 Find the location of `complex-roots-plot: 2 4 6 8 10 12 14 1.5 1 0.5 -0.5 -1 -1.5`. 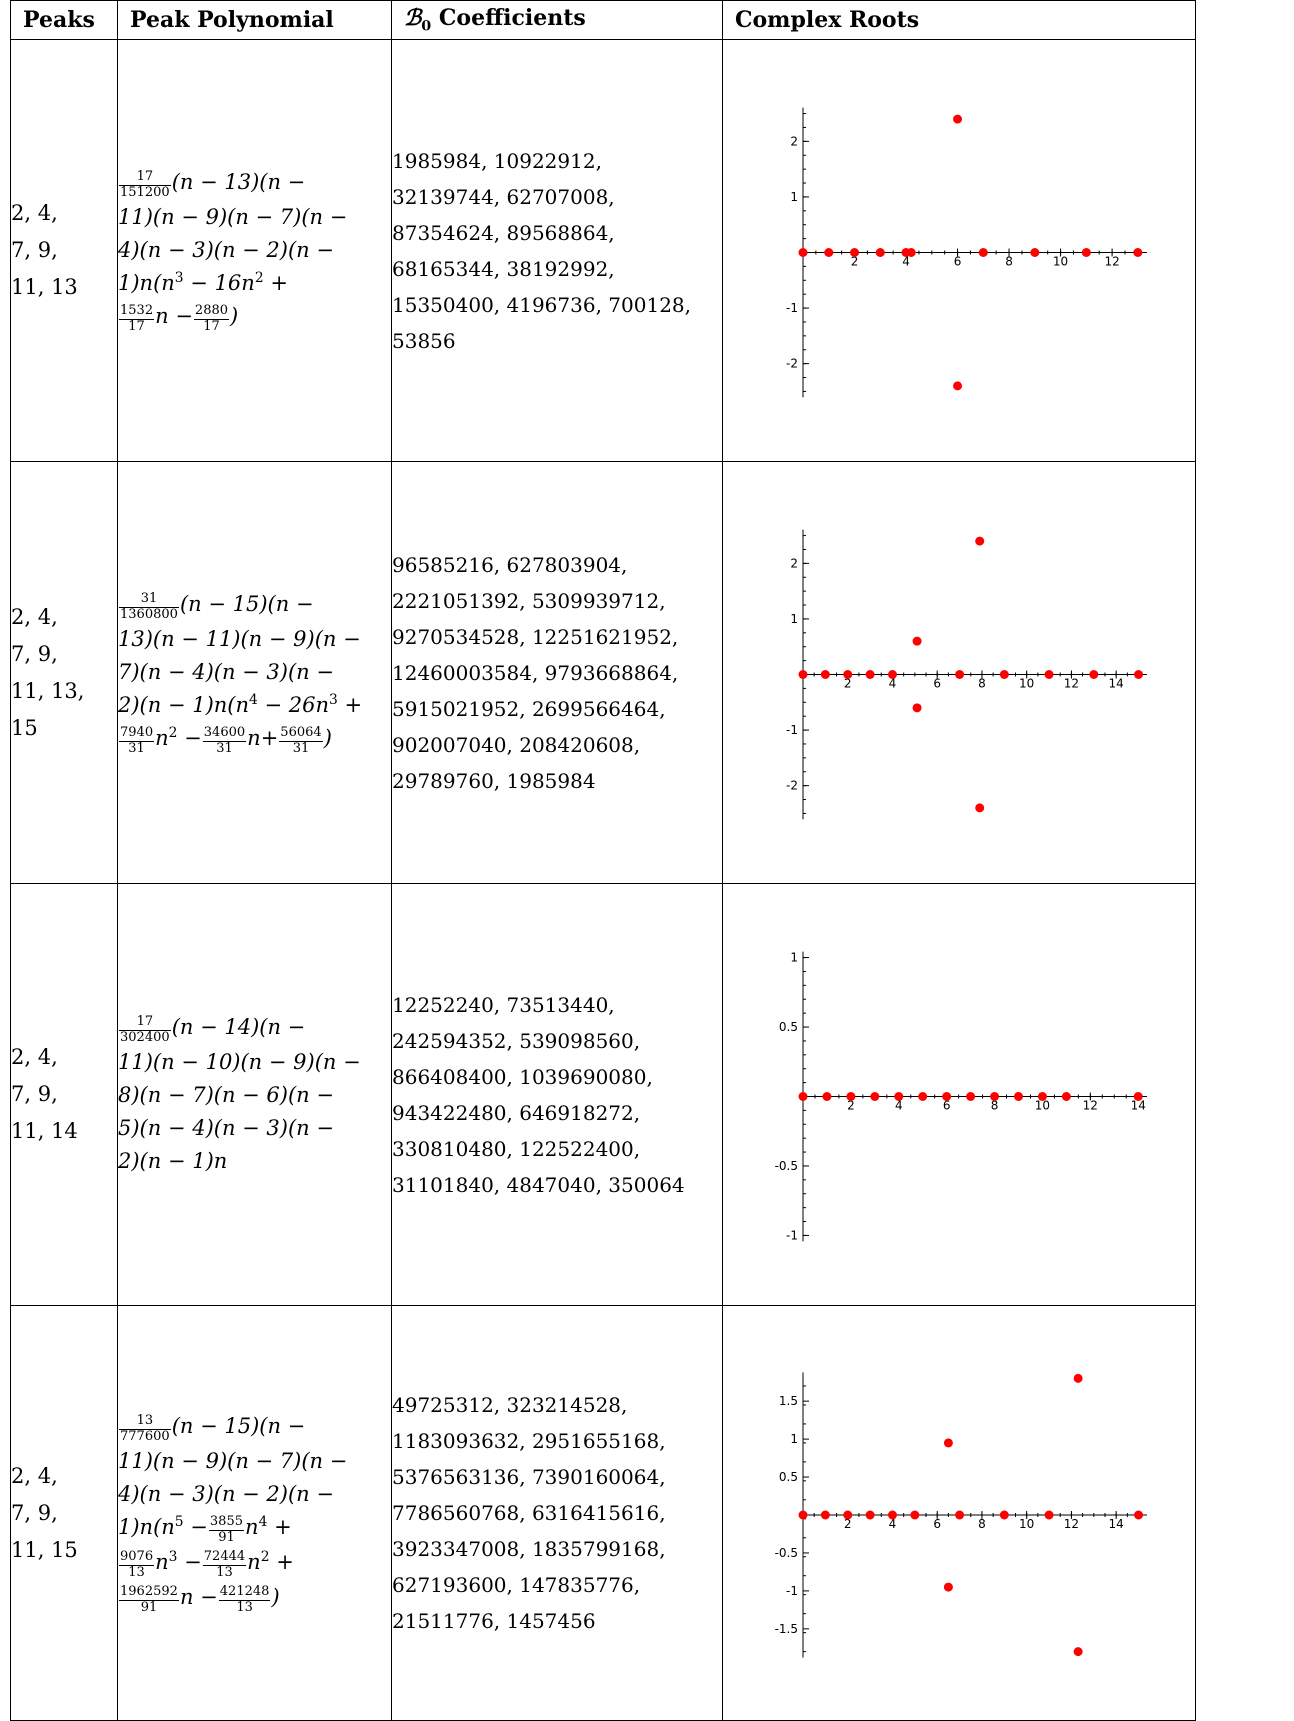

complex-roots-plot: 2 4 6 8 10 12 14 1.5 1 0.5 -0.5 -1 -1.5 is located at coordinates (961, 1515).